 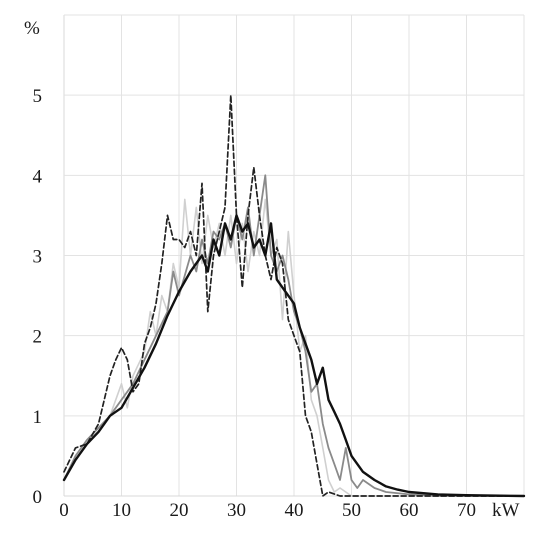 I want to click on x-tick-label-70: 70, so click(x=466, y=510).